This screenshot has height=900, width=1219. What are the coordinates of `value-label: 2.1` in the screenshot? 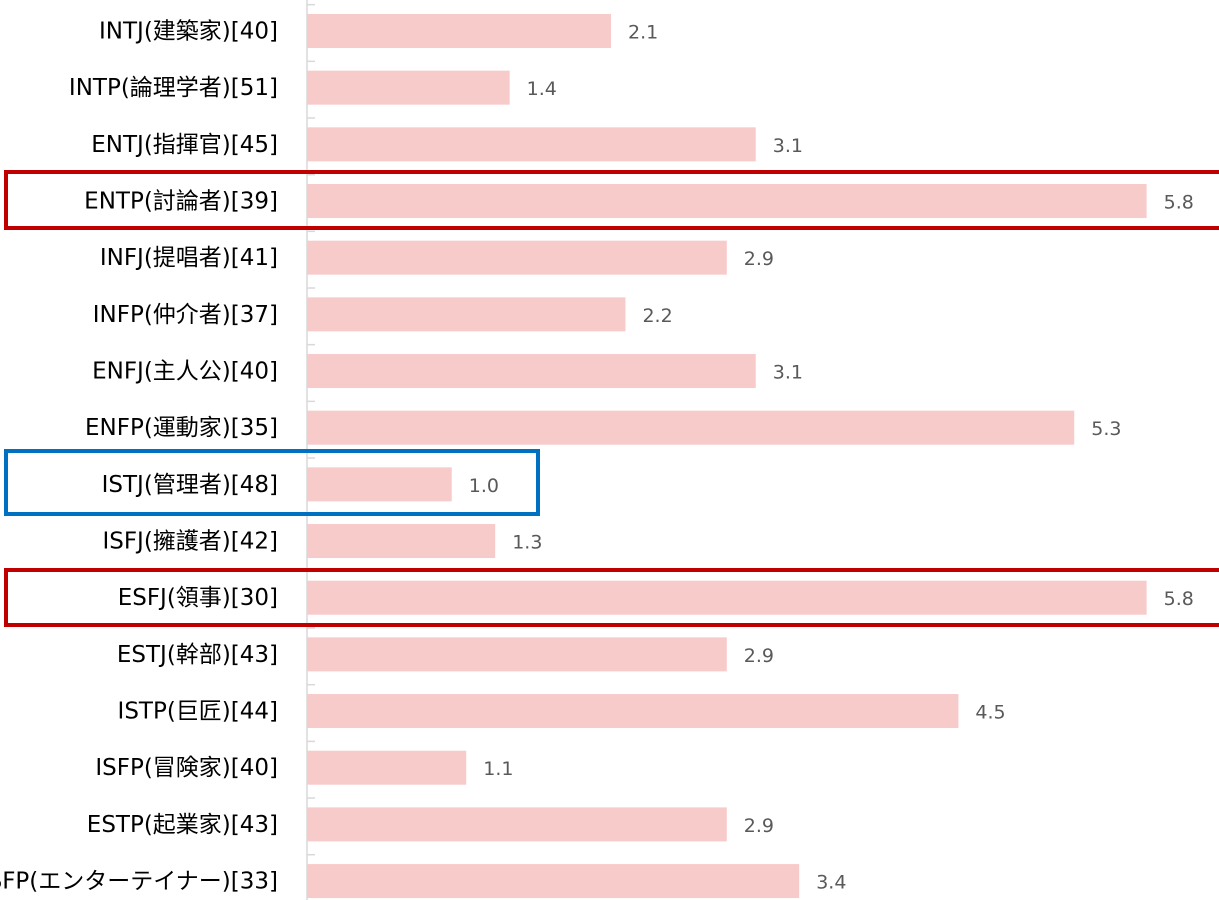 It's located at (643, 33).